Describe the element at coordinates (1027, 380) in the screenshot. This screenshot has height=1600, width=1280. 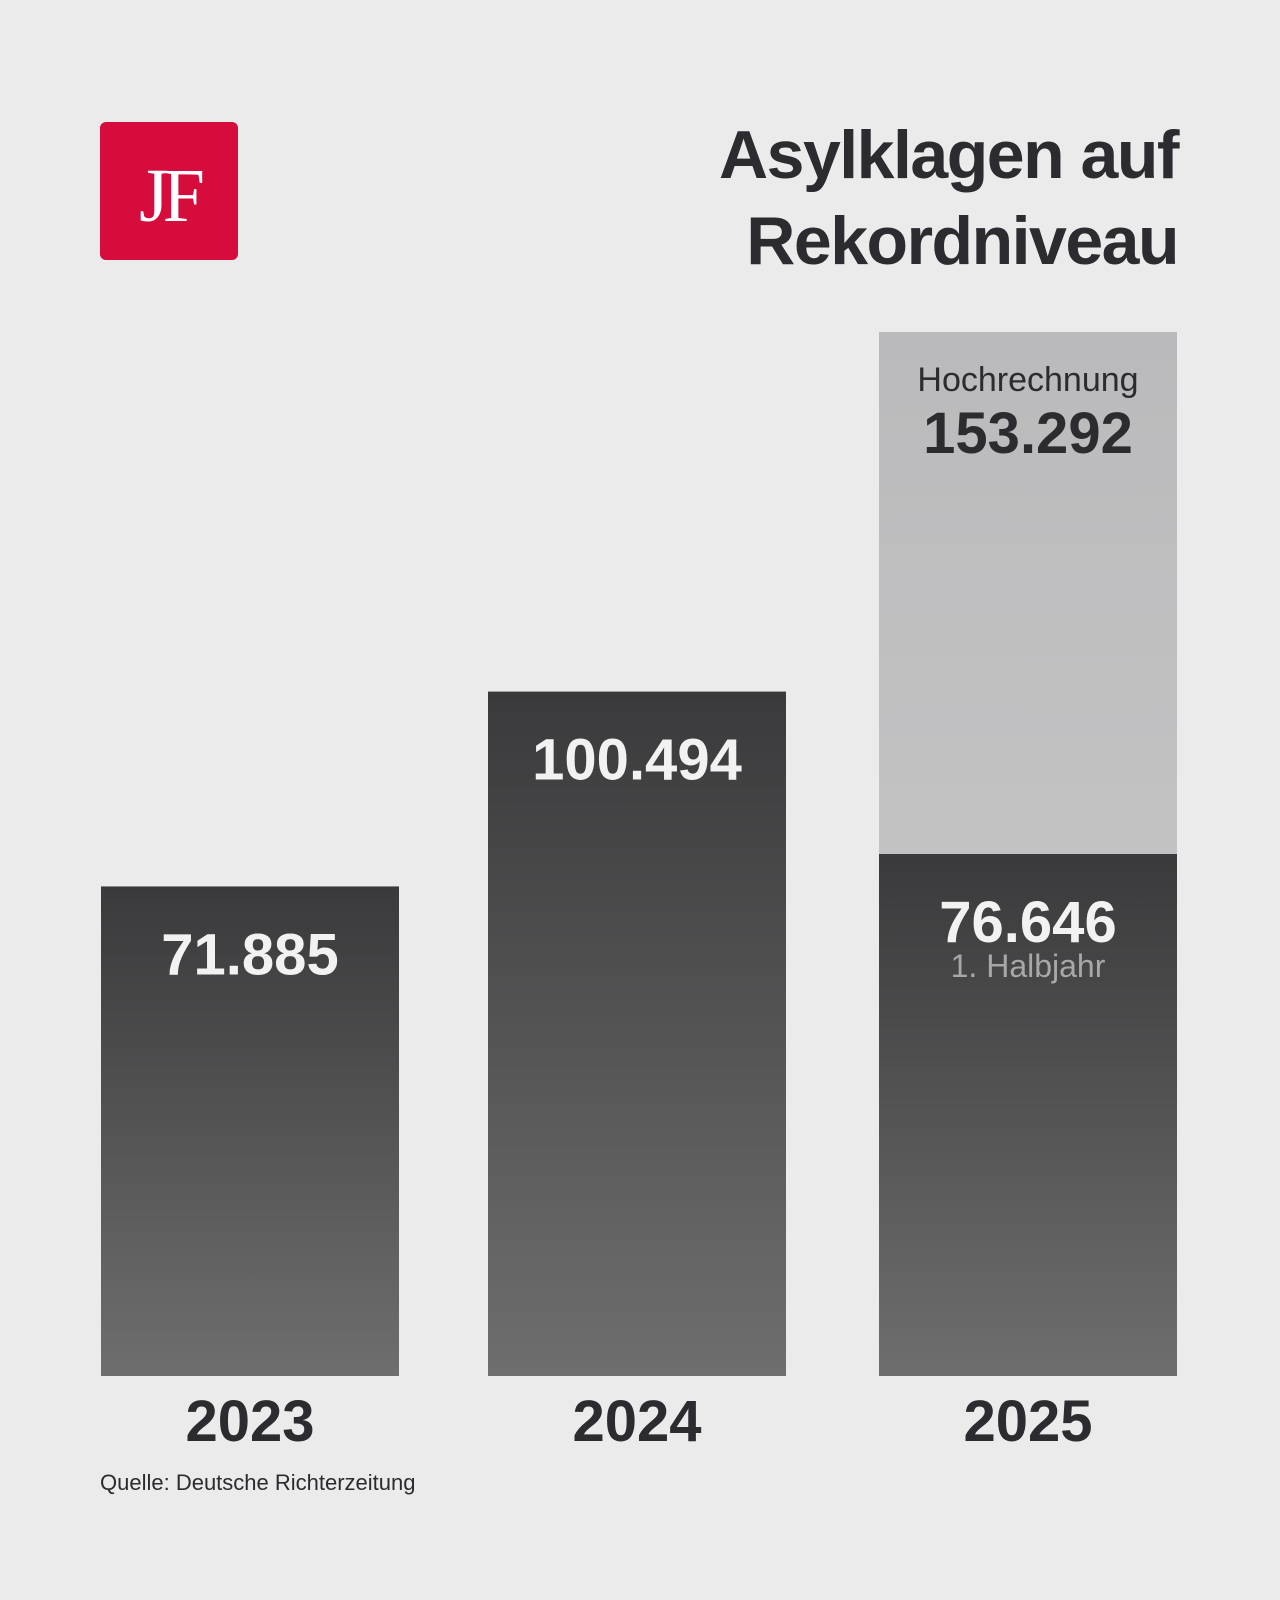
I see `bar-2025-projection-caption: Hochrechnung` at that location.